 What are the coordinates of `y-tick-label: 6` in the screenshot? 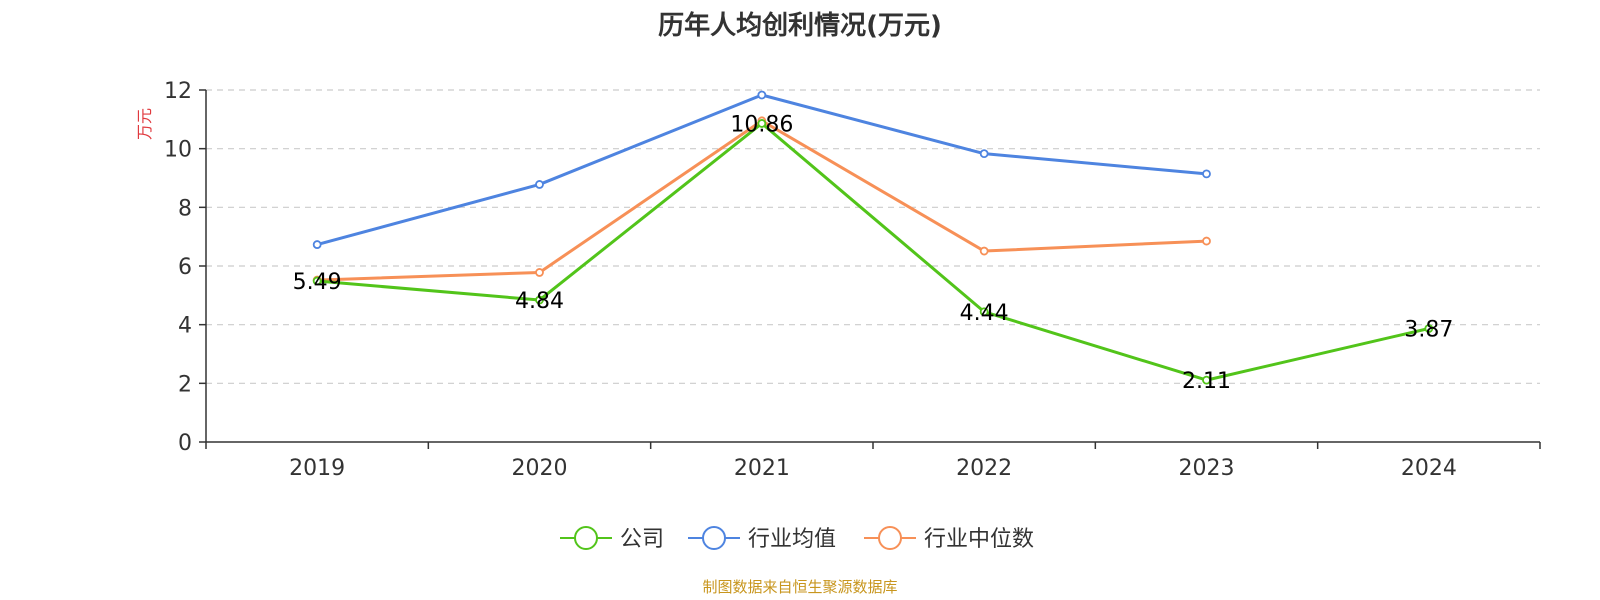 It's located at (185, 267).